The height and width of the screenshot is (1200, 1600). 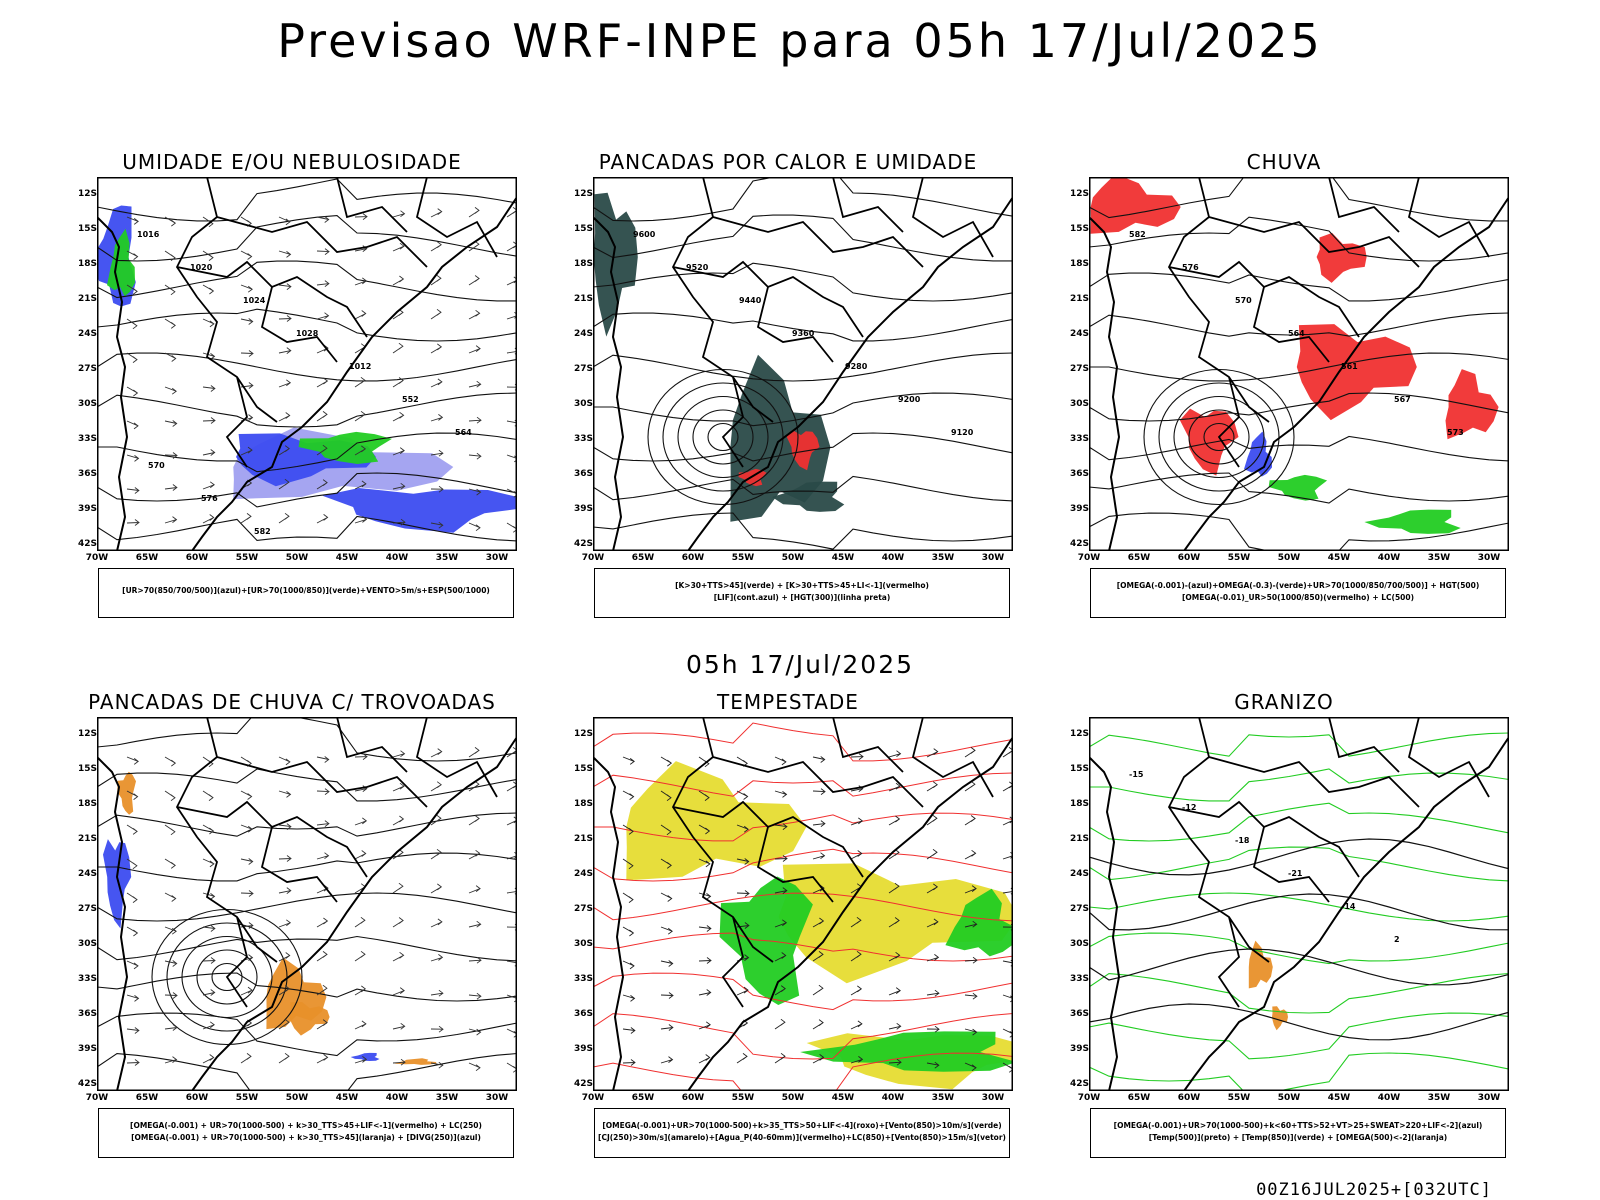 I want to click on contour-label: 576, so click(x=209, y=498).